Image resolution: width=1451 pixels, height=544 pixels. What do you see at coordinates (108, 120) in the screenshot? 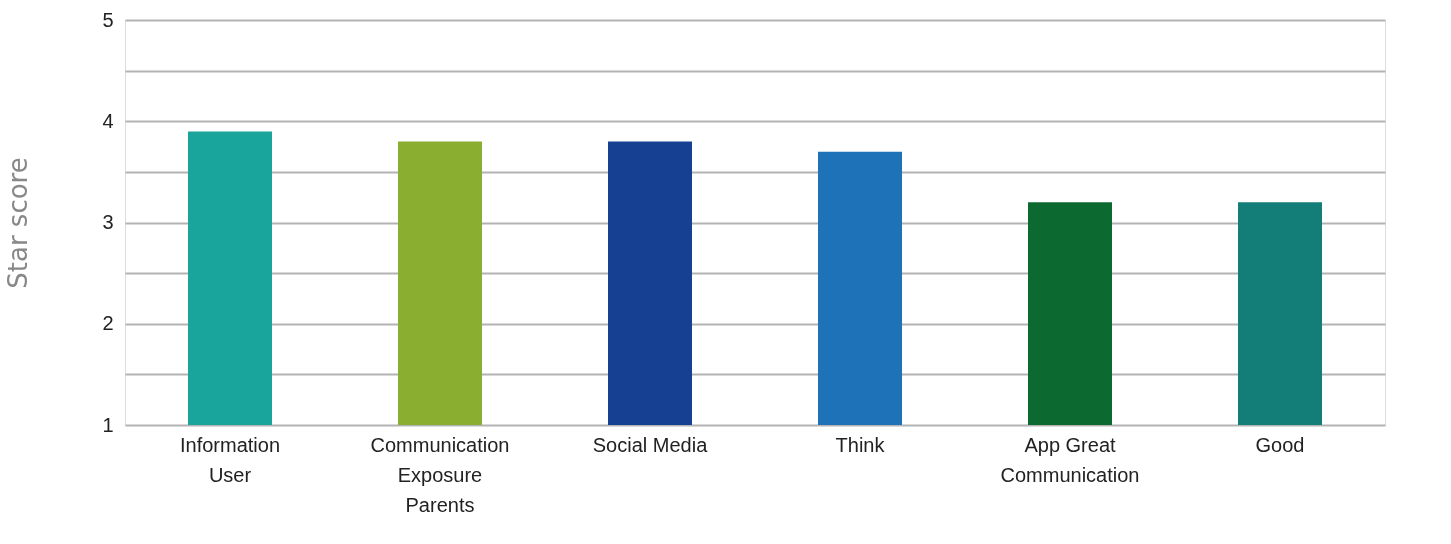
I see `y-tick-label: 4` at bounding box center [108, 120].